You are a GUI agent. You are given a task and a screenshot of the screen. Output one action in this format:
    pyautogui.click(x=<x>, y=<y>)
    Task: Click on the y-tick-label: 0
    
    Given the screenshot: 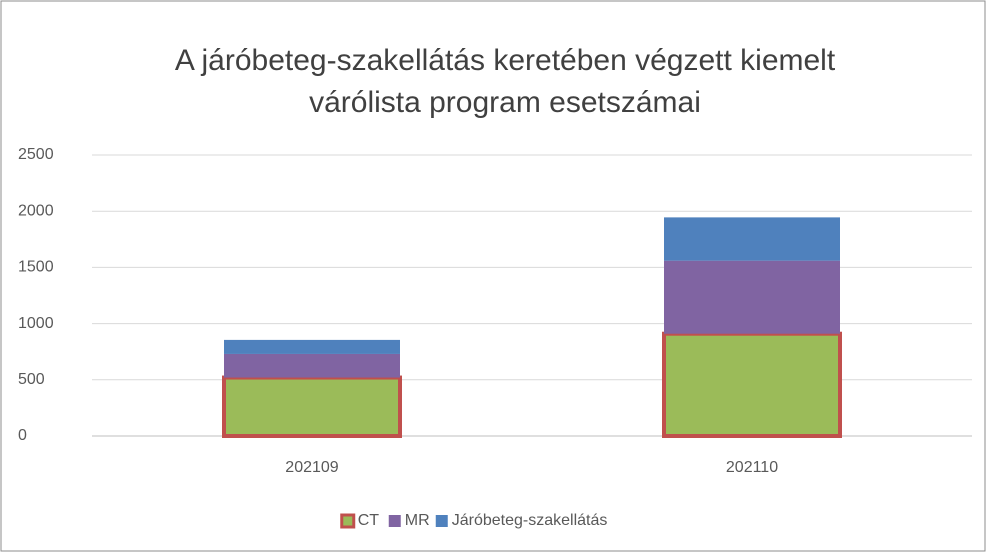 What is the action you would take?
    pyautogui.click(x=22, y=435)
    